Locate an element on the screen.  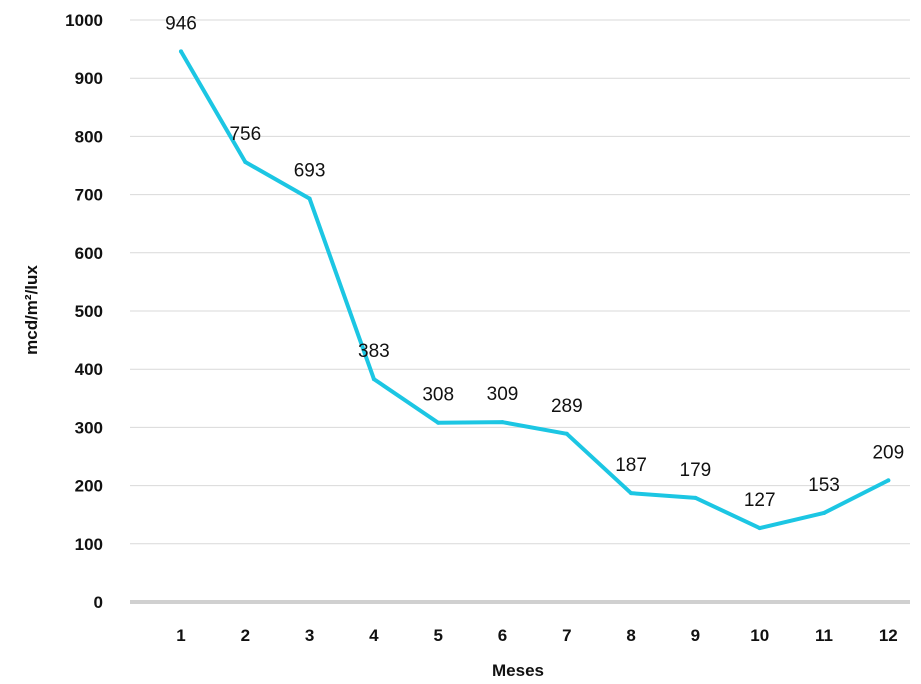
y-axis-ticks: 0 100 200 300 400 500 600 700 800 900 1000 is located at coordinates (84, 311).